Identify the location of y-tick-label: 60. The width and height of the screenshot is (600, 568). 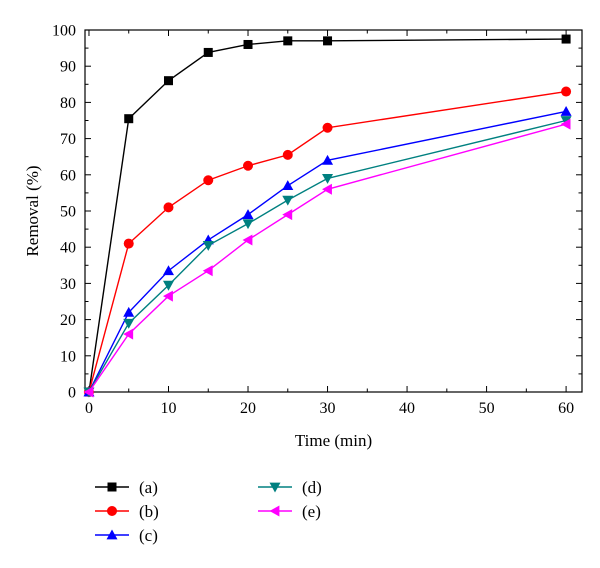
(68, 175).